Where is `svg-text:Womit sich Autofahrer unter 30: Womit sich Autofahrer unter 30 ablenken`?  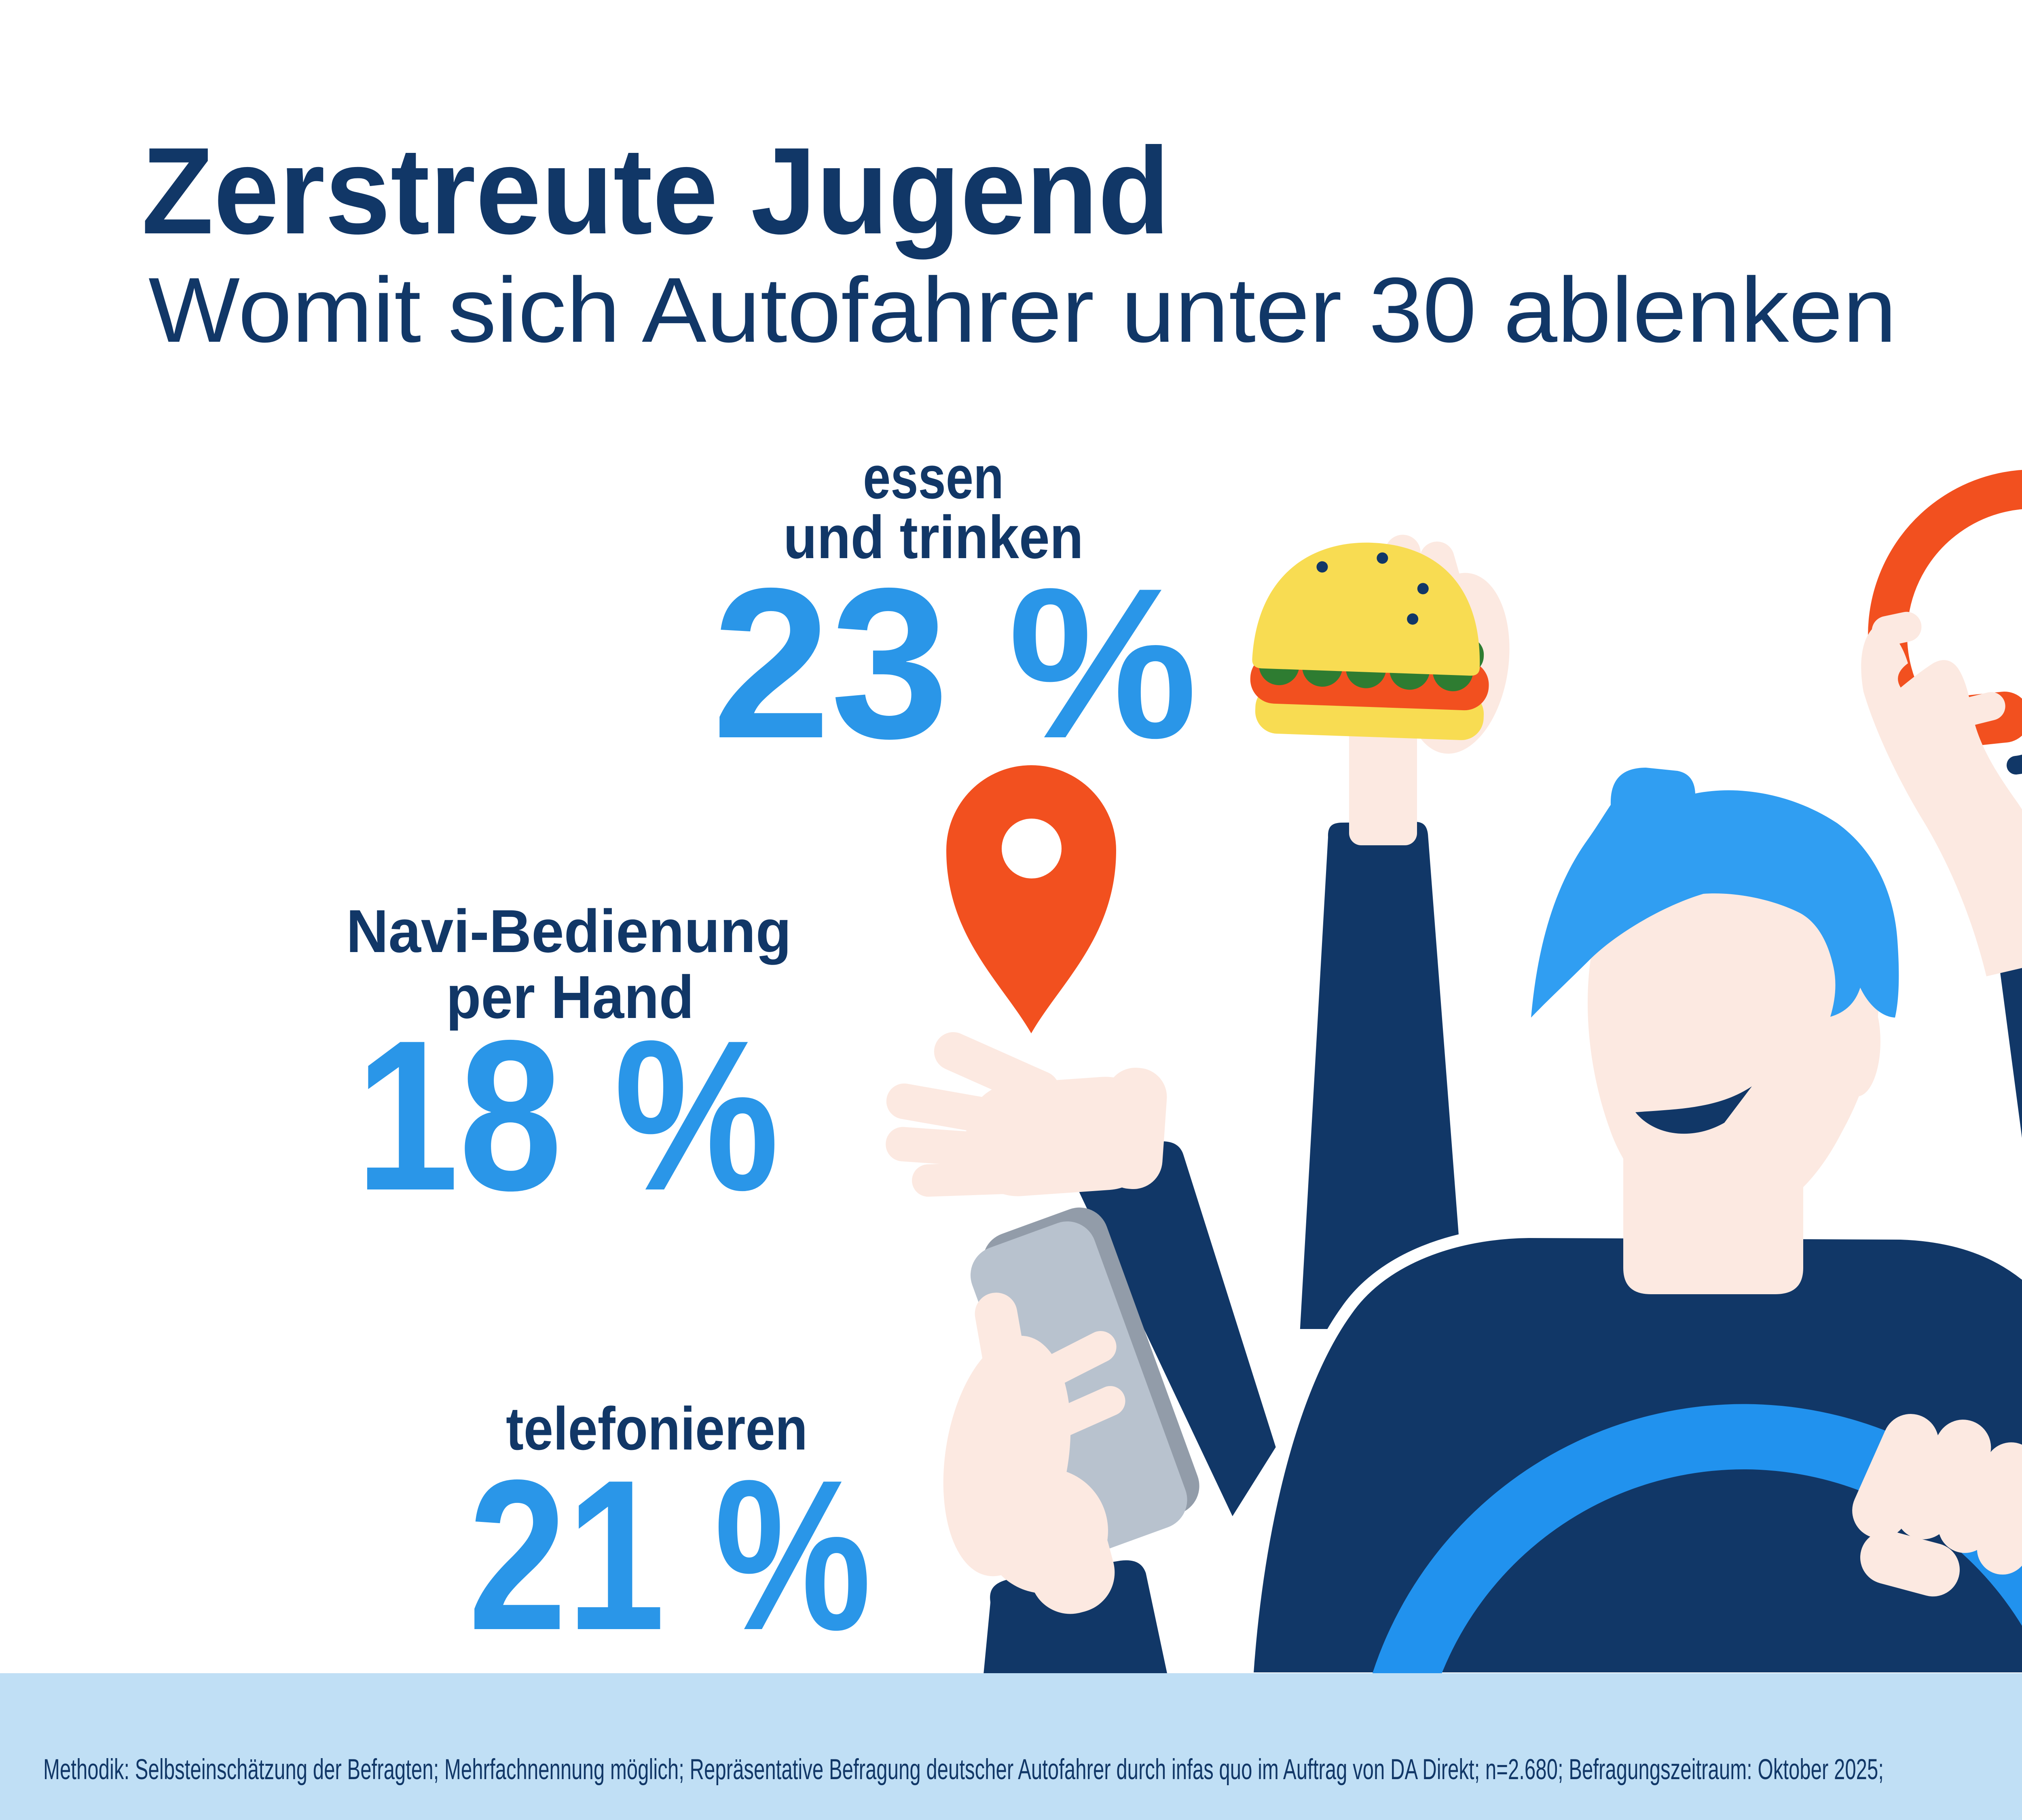
svg-text:Womit sich Autofahrer unter 30: Womit sich Autofahrer unter 30 ablenken is located at coordinates (1022, 310).